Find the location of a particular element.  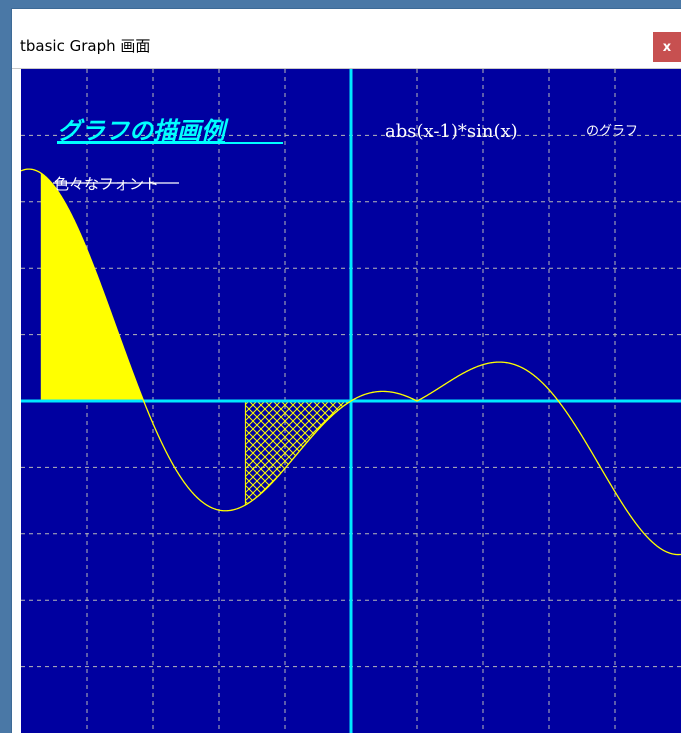

title-bar: tbasic Graph 画面 x is located at coordinates (346, 38).